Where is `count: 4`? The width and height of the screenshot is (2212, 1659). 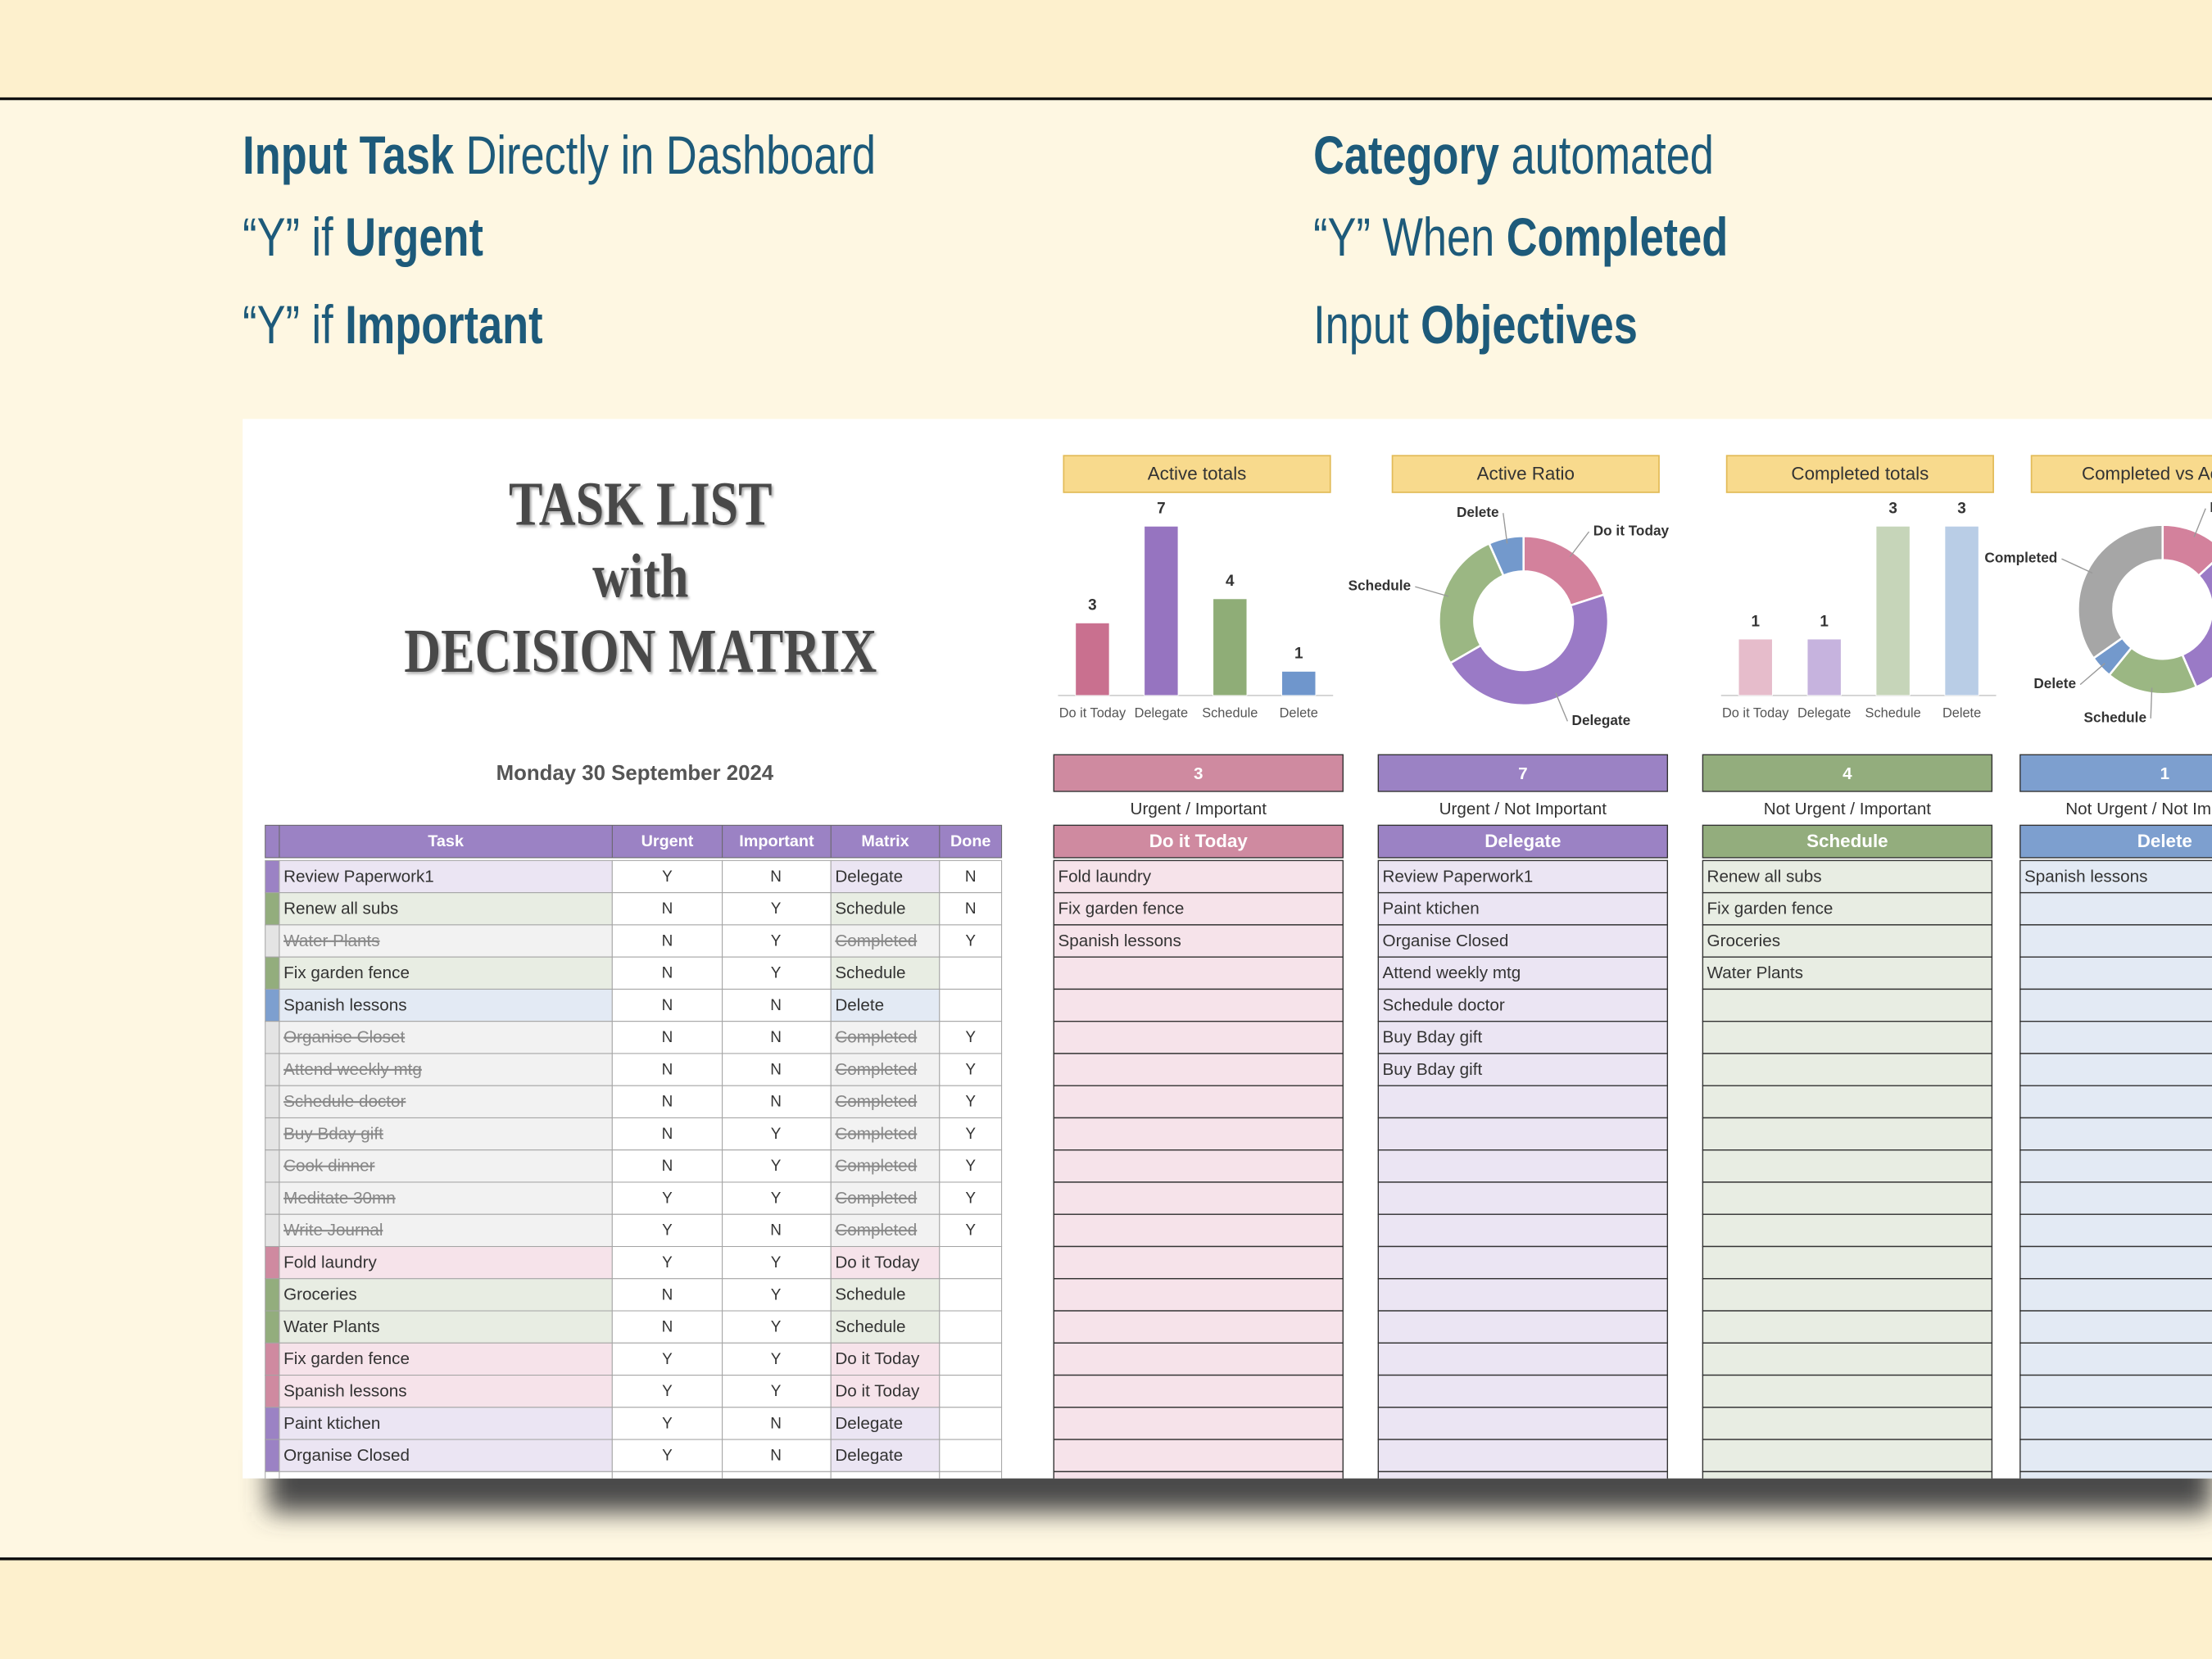
count: 4 is located at coordinates (1847, 773).